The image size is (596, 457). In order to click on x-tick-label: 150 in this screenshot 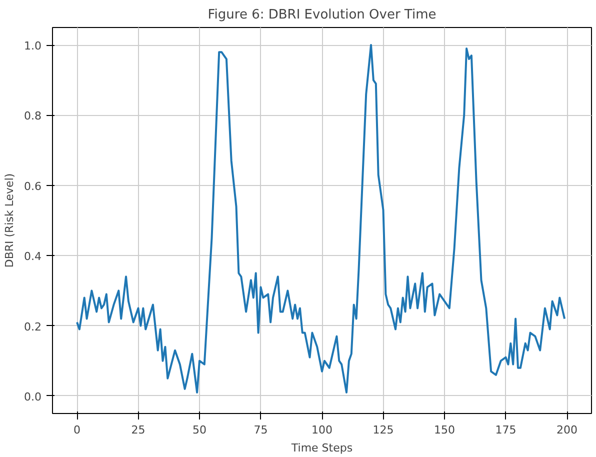, I will do `click(444, 430)`.